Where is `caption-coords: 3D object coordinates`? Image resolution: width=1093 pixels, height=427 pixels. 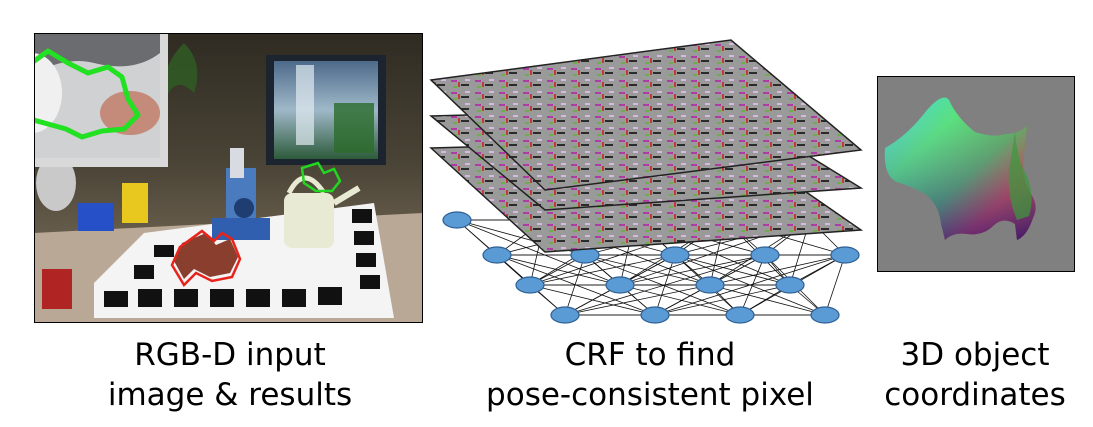
caption-coords: 3D object coordinates is located at coordinates (975, 375).